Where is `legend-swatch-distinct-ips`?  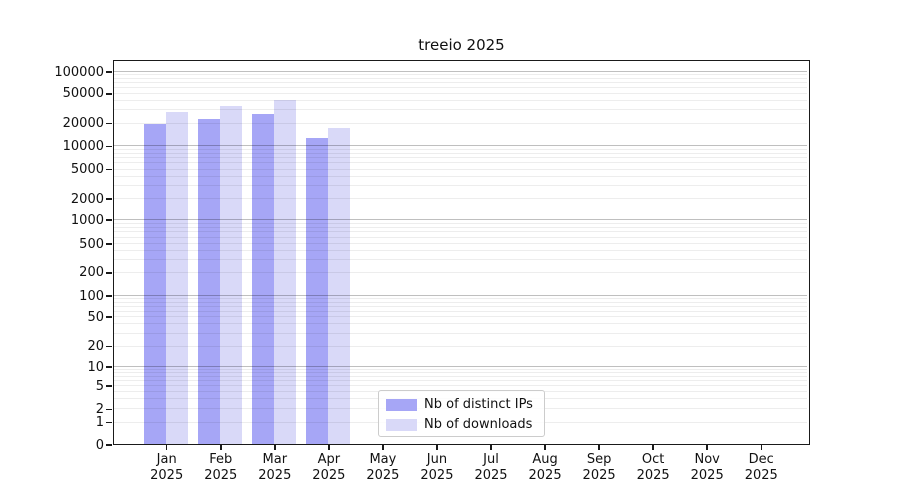
legend-swatch-distinct-ips is located at coordinates (401, 405).